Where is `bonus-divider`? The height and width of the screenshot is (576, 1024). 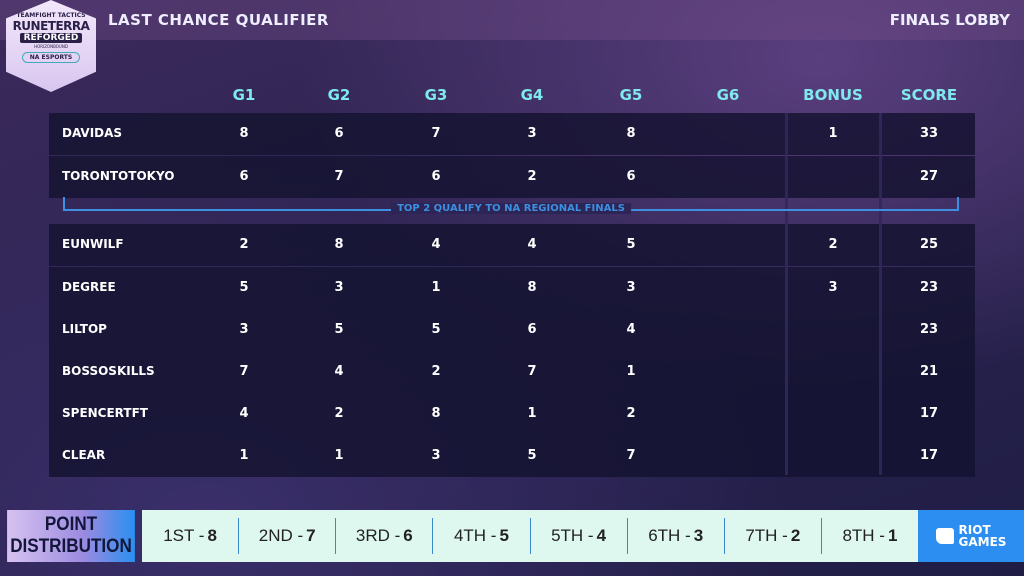 bonus-divider is located at coordinates (786, 294).